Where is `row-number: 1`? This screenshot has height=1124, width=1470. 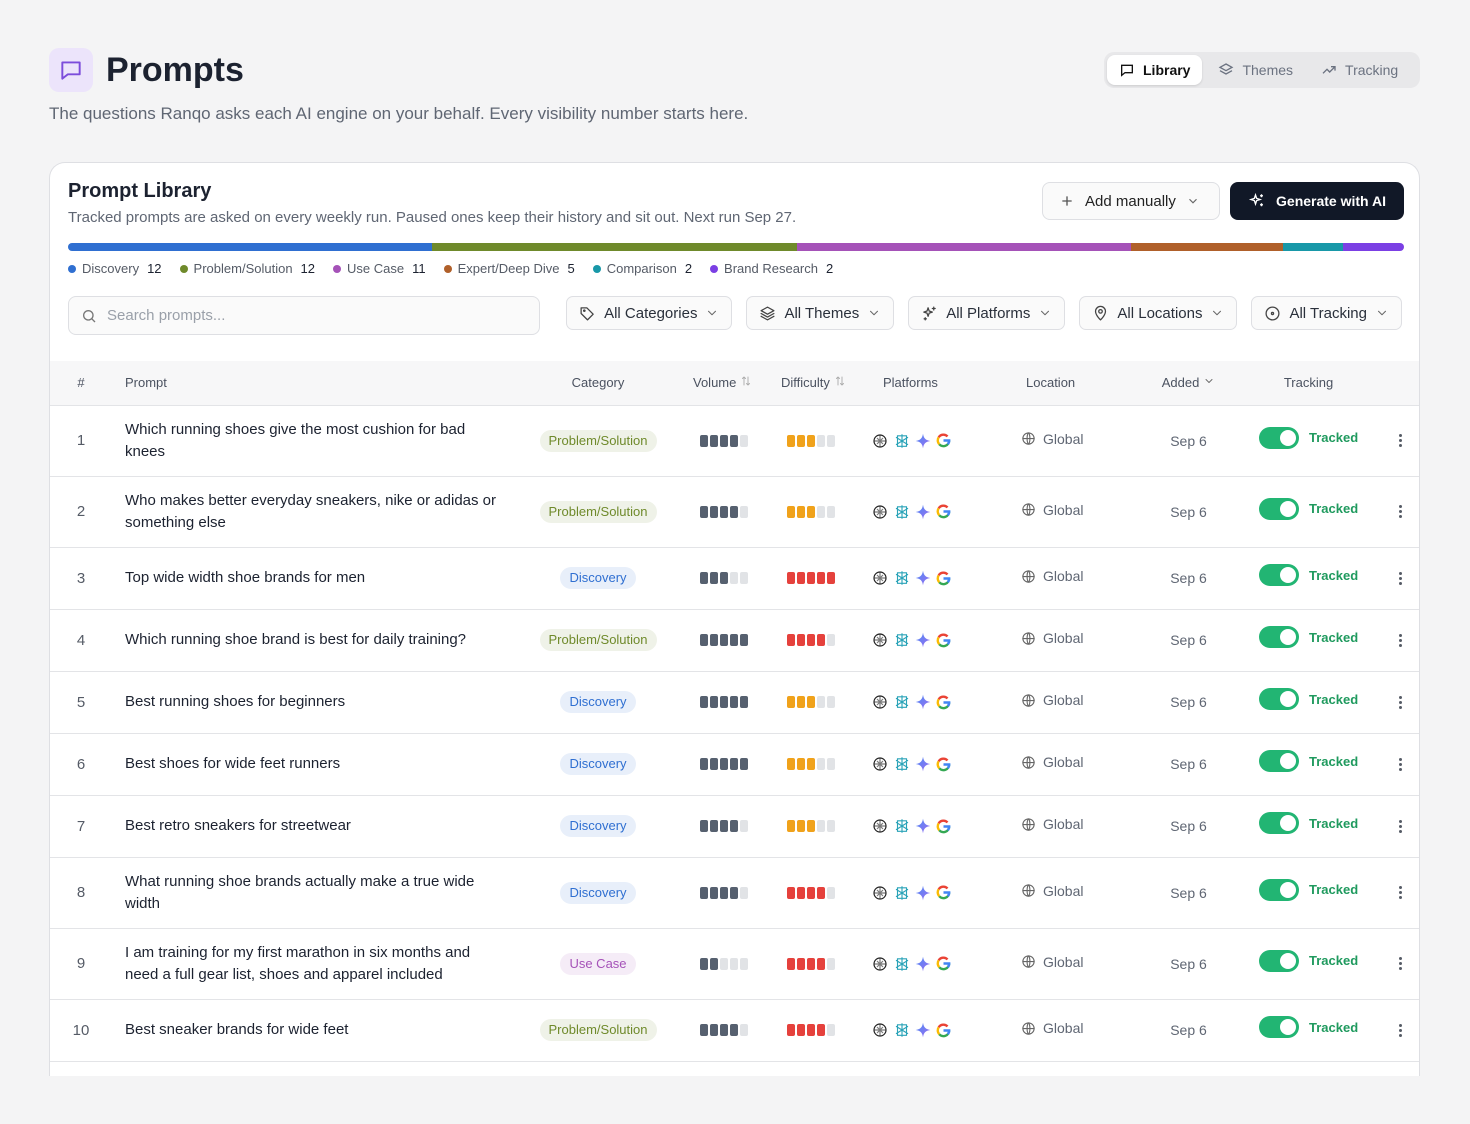
row-number: 1 is located at coordinates (81, 441).